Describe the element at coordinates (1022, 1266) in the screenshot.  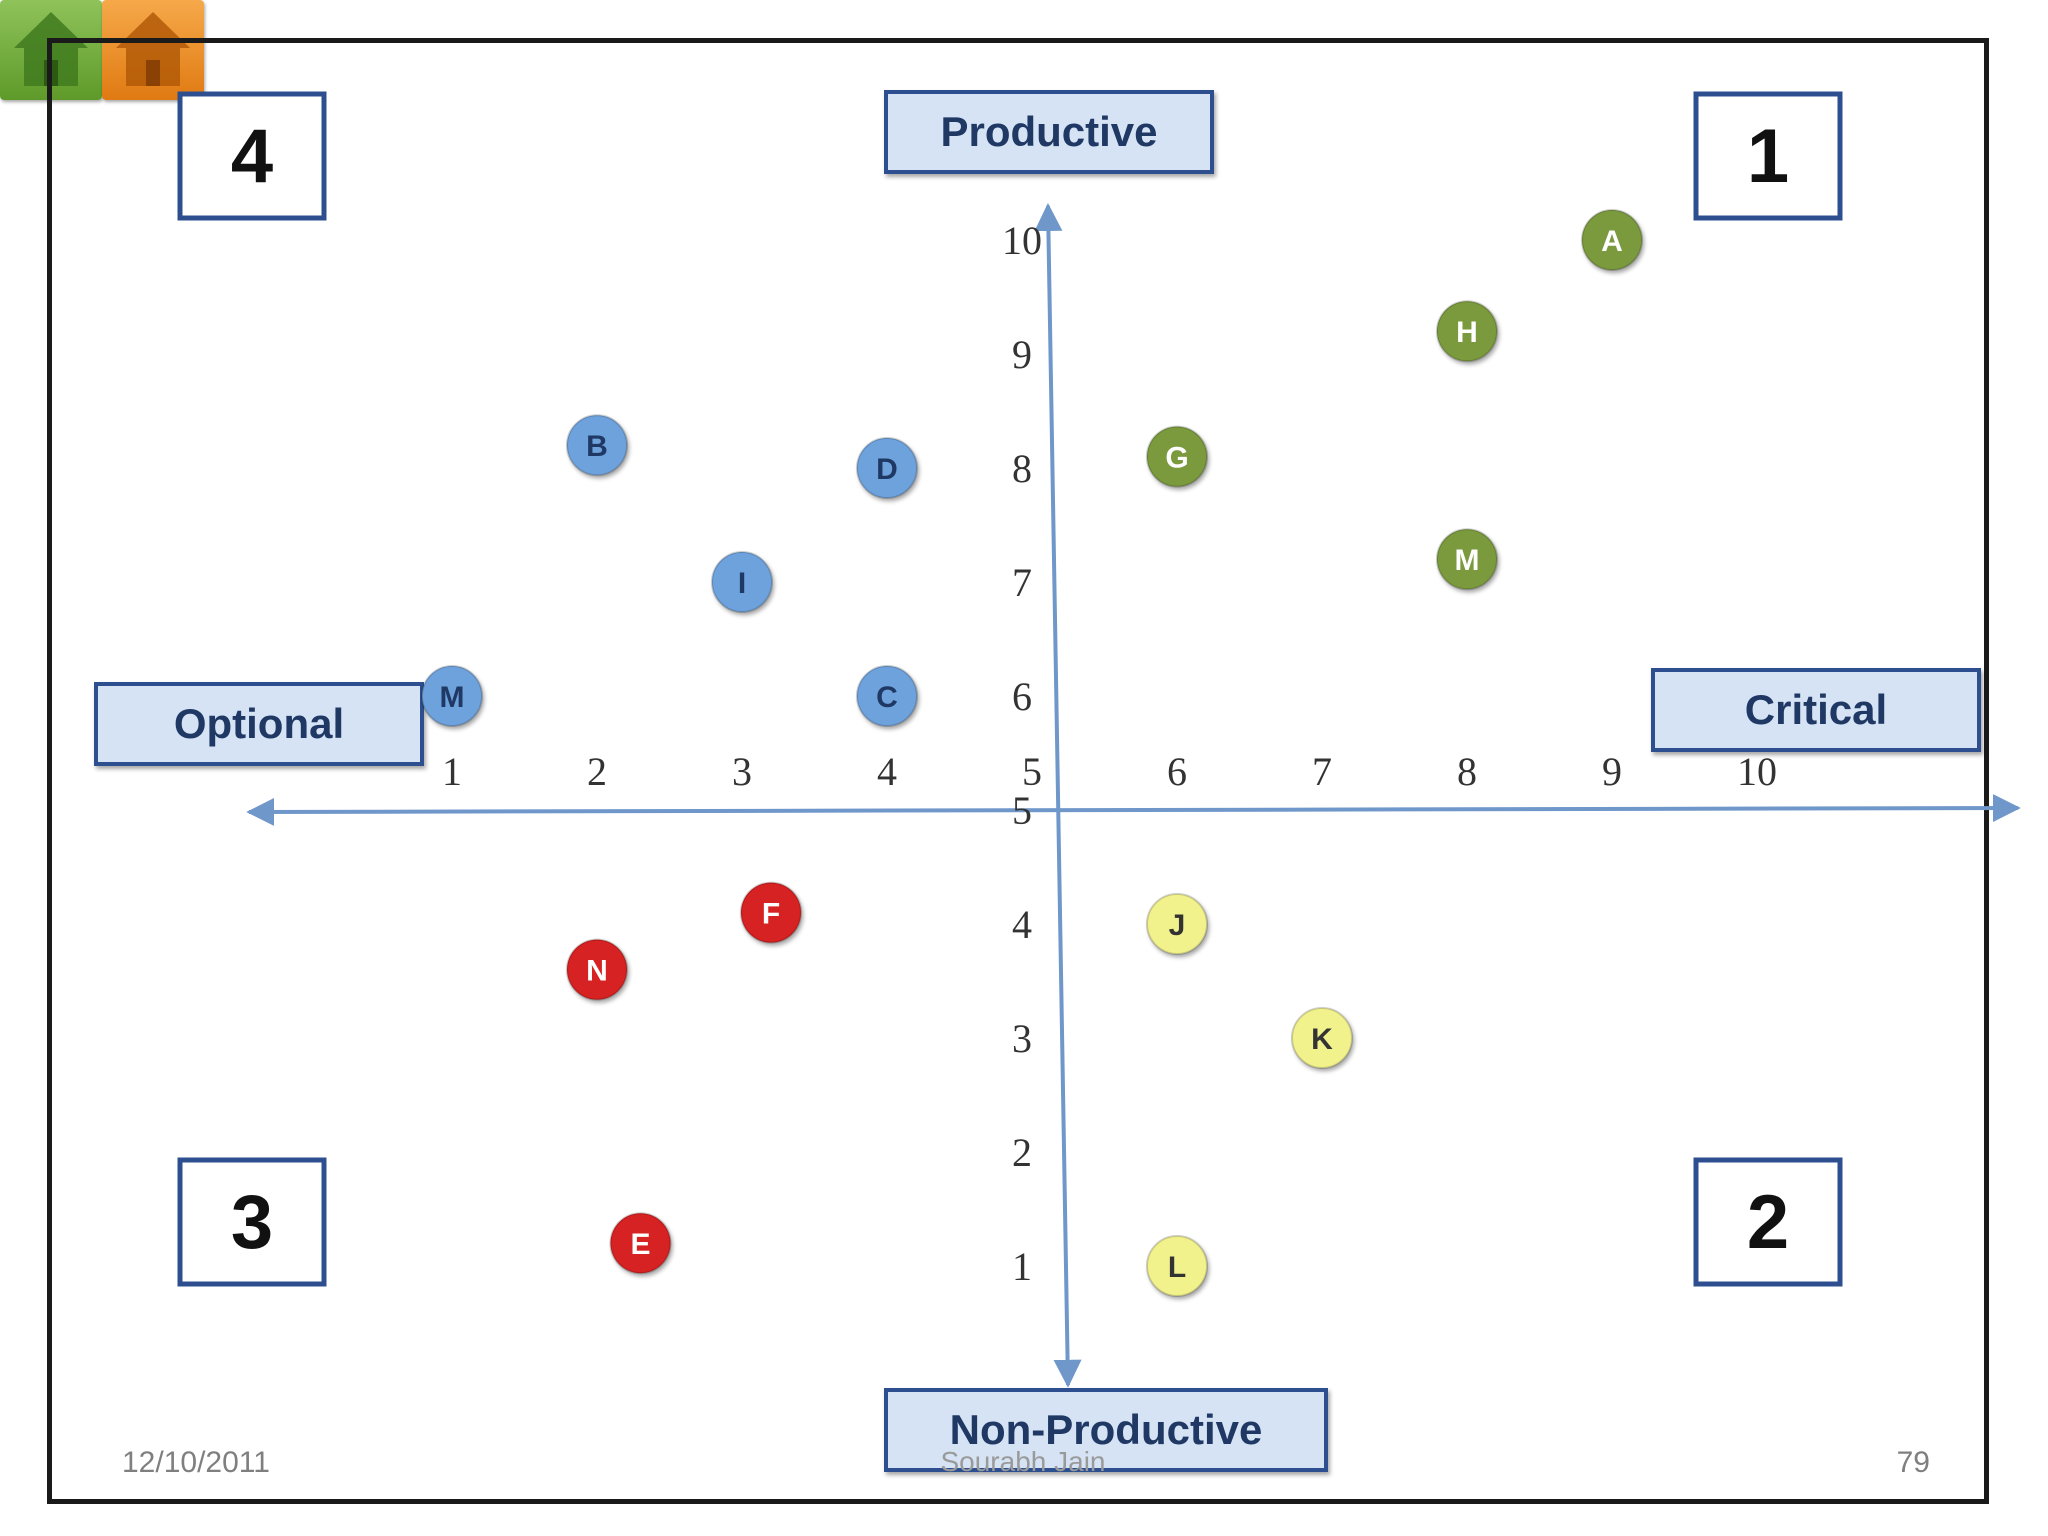
I see `y-tick-label: 1` at that location.